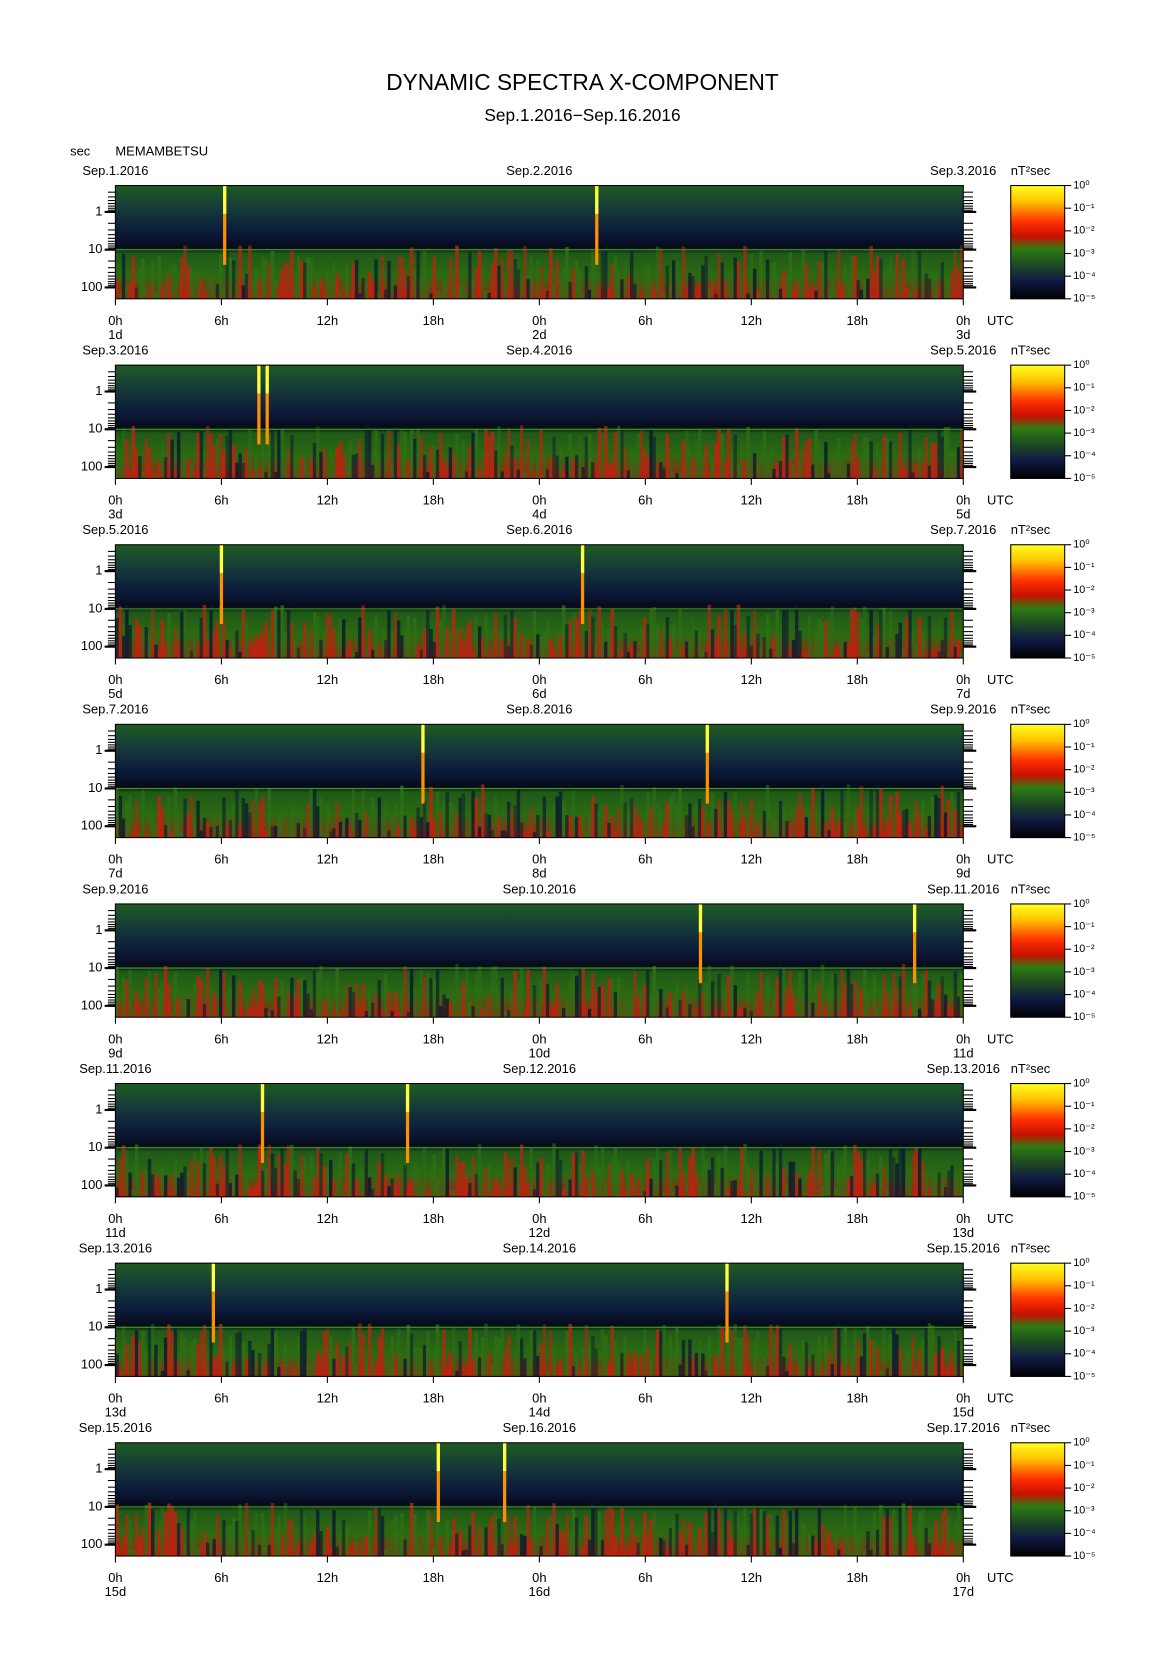  Describe the element at coordinates (1000, 1397) in the screenshot. I see `x-unit: UTC` at that location.